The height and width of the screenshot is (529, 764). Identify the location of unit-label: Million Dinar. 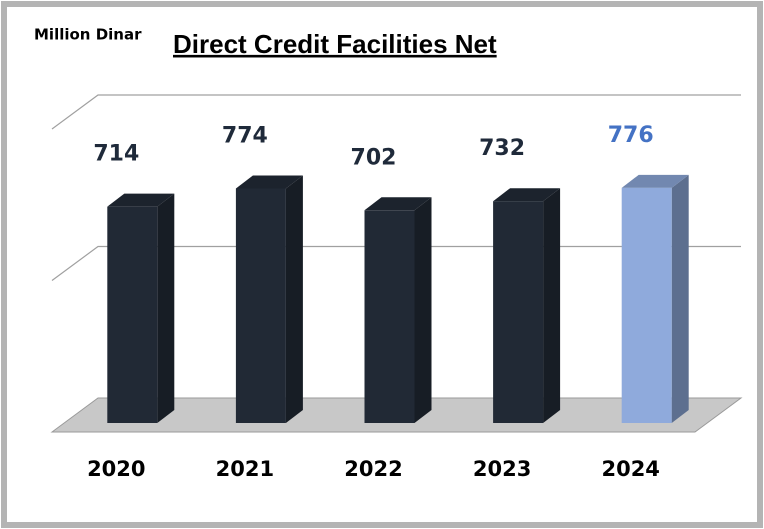
(88, 35).